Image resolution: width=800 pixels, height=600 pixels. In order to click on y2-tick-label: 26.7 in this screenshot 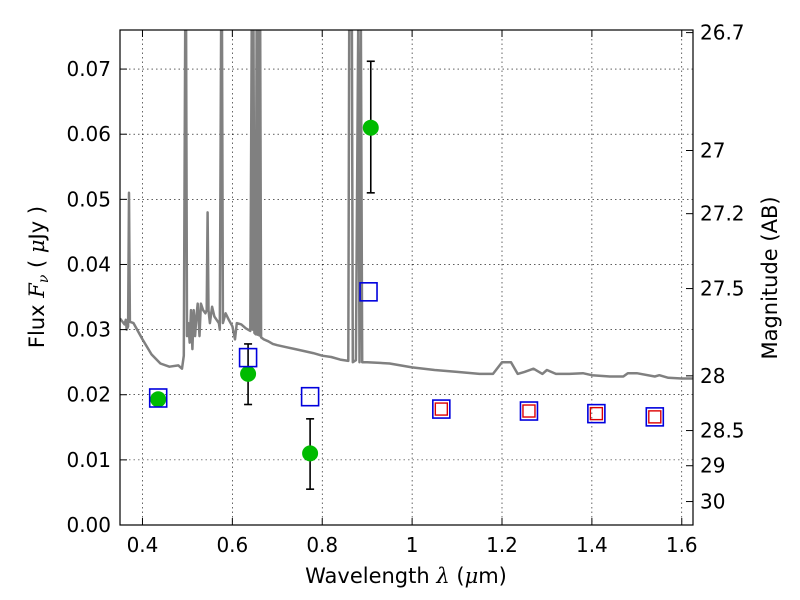, I will do `click(722, 33)`.